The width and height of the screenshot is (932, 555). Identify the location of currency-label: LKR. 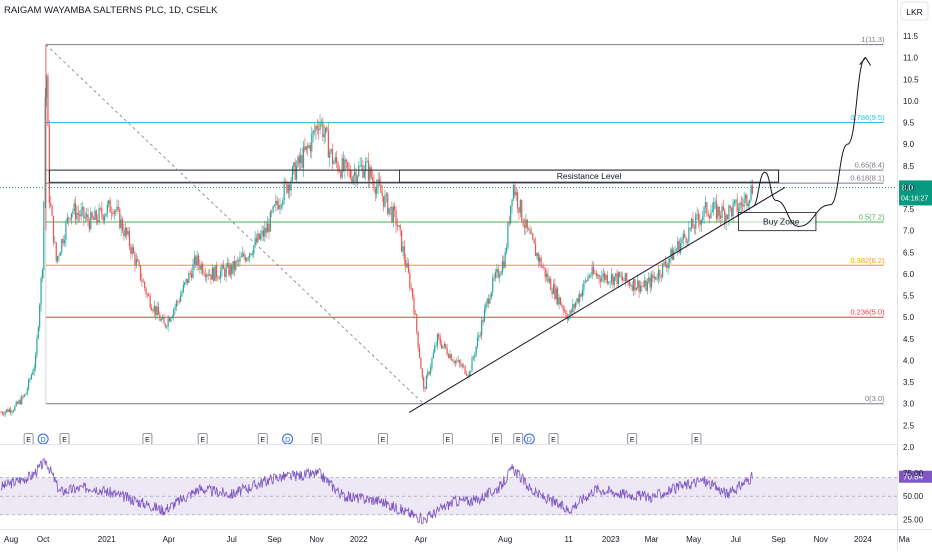
(914, 12).